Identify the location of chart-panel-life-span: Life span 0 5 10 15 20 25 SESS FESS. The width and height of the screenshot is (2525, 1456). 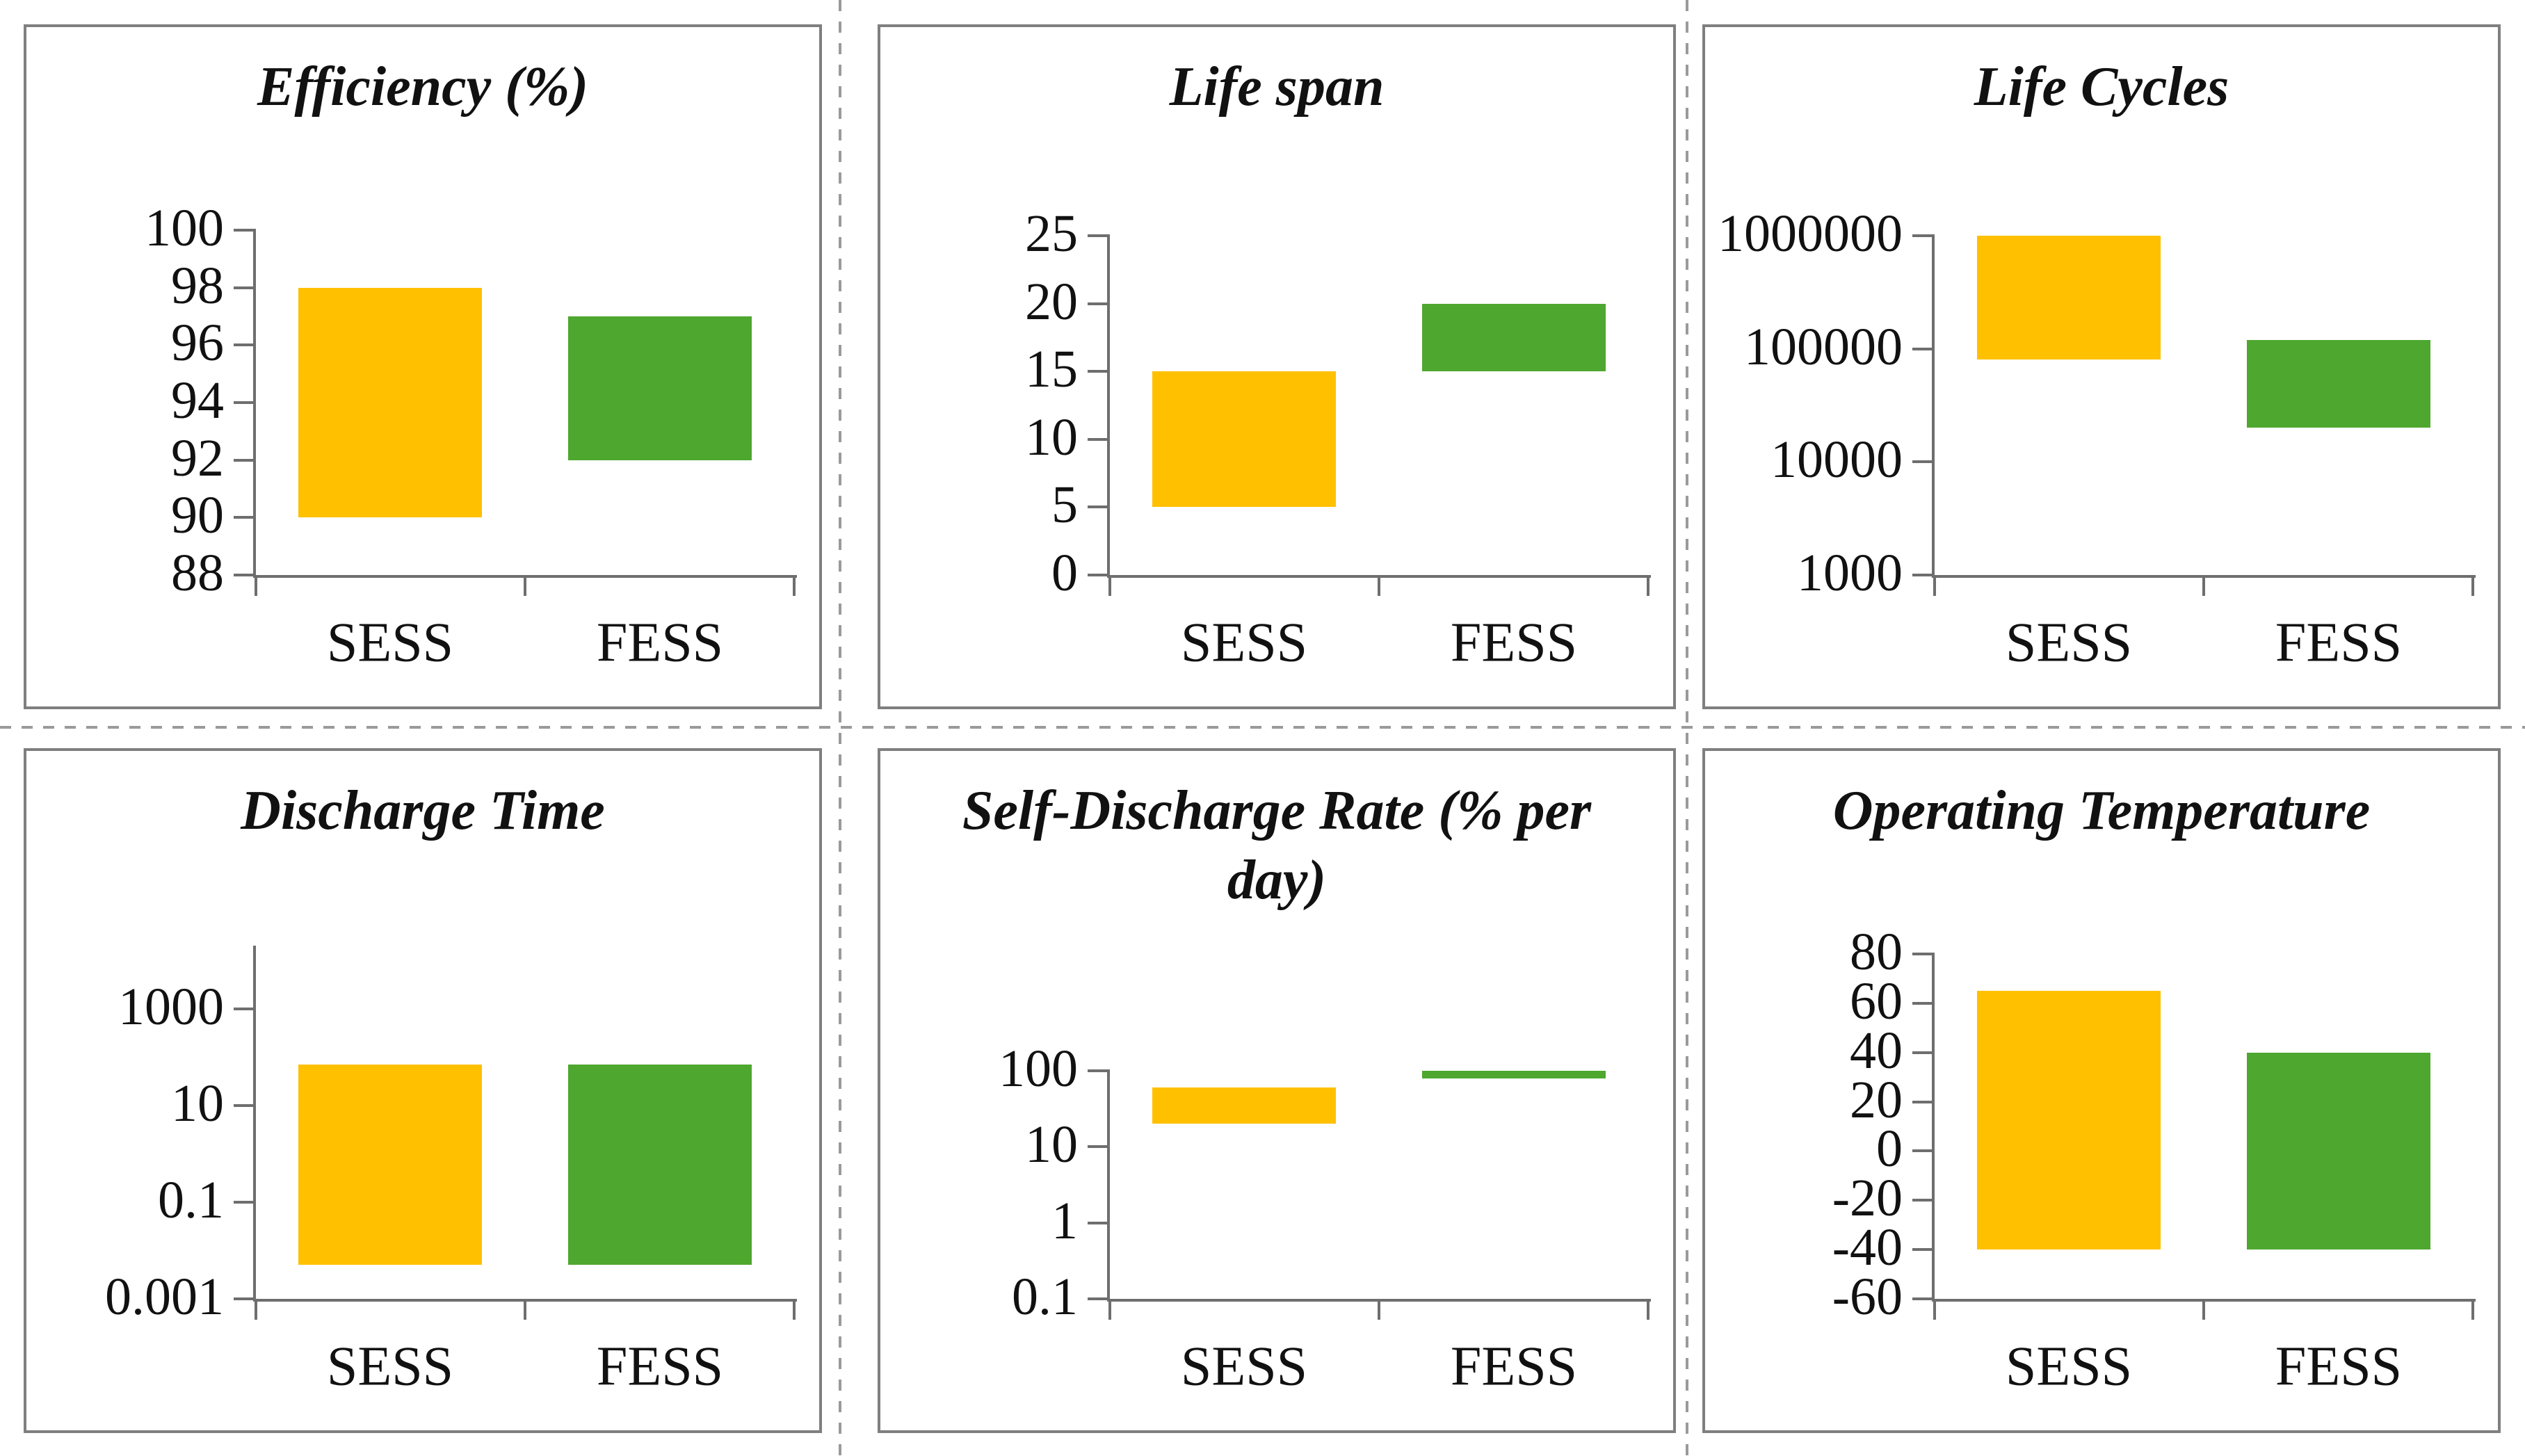
(1277, 366).